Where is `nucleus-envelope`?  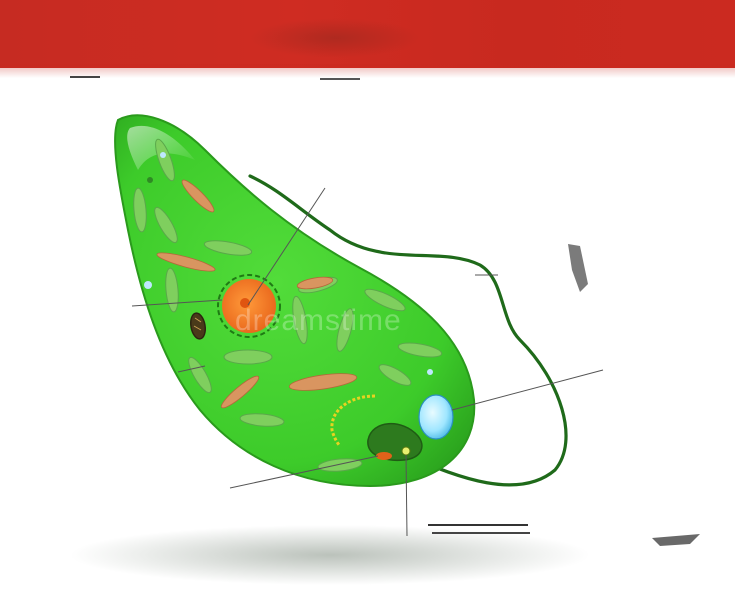 nucleus-envelope is located at coordinates (249, 306).